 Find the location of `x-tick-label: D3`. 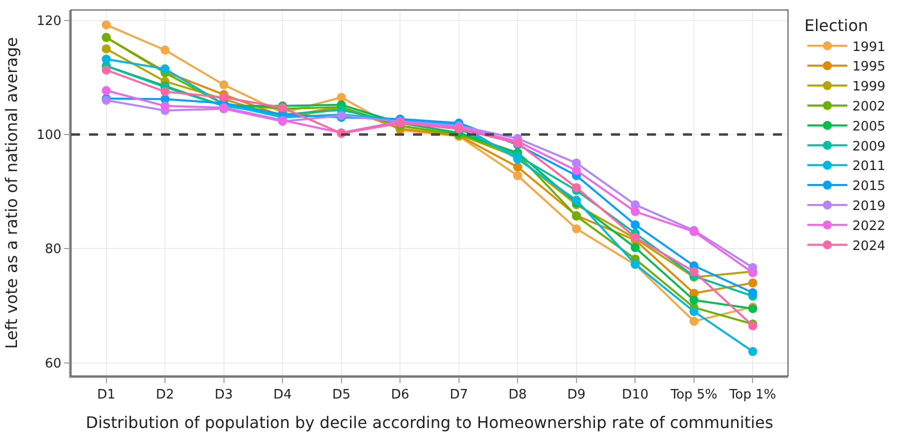

x-tick-label: D3 is located at coordinates (223, 395).